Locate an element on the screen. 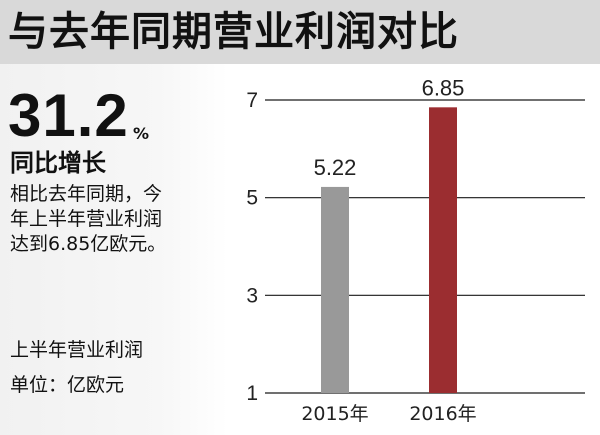  y-axis-ticks: 1 3 5 7 is located at coordinates (252, 247).